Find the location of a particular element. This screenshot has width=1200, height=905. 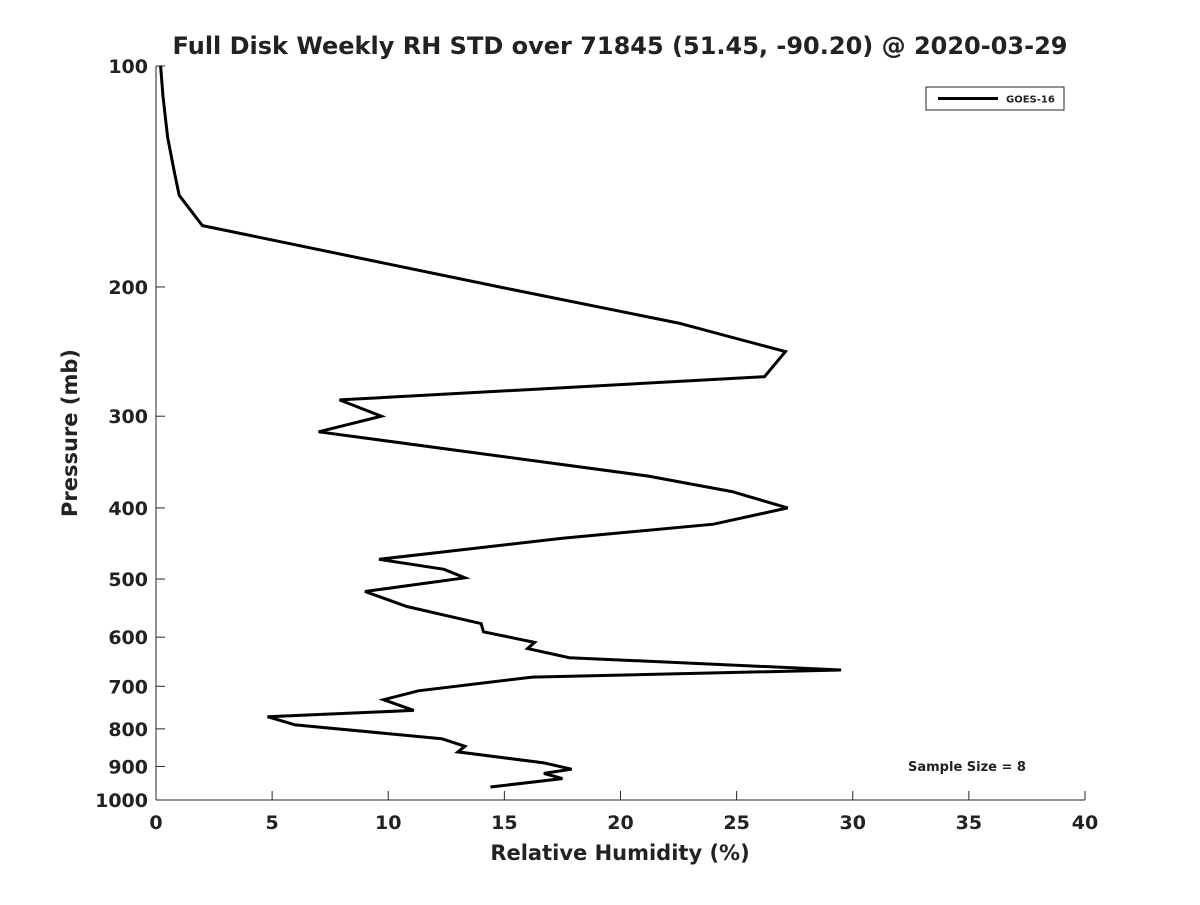

x-tick-label: 35 is located at coordinates (969, 823).